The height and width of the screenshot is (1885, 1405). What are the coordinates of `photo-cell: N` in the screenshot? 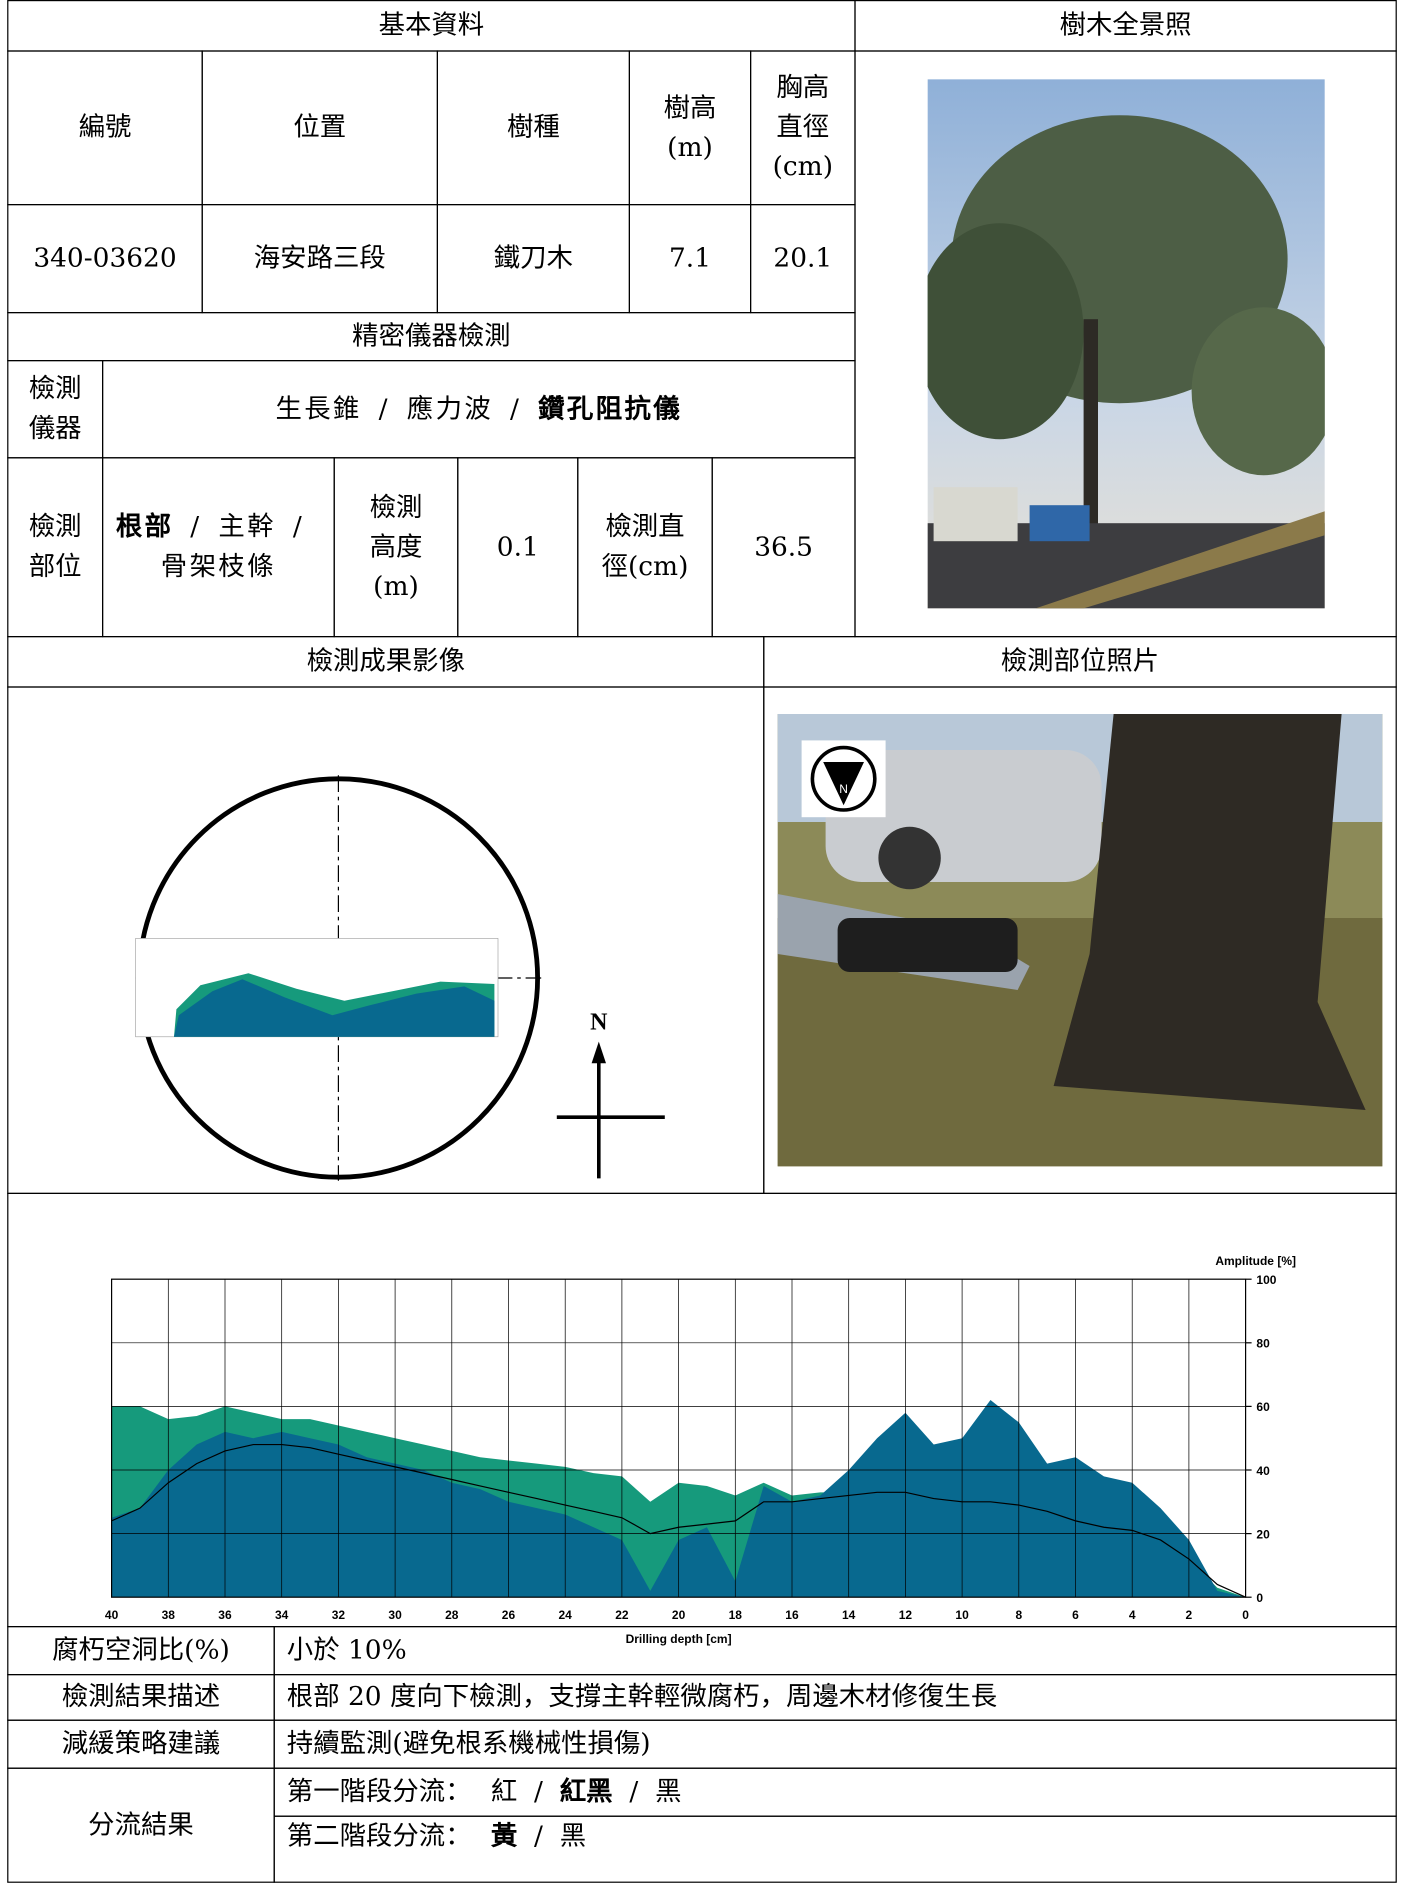 It's located at (1080, 940).